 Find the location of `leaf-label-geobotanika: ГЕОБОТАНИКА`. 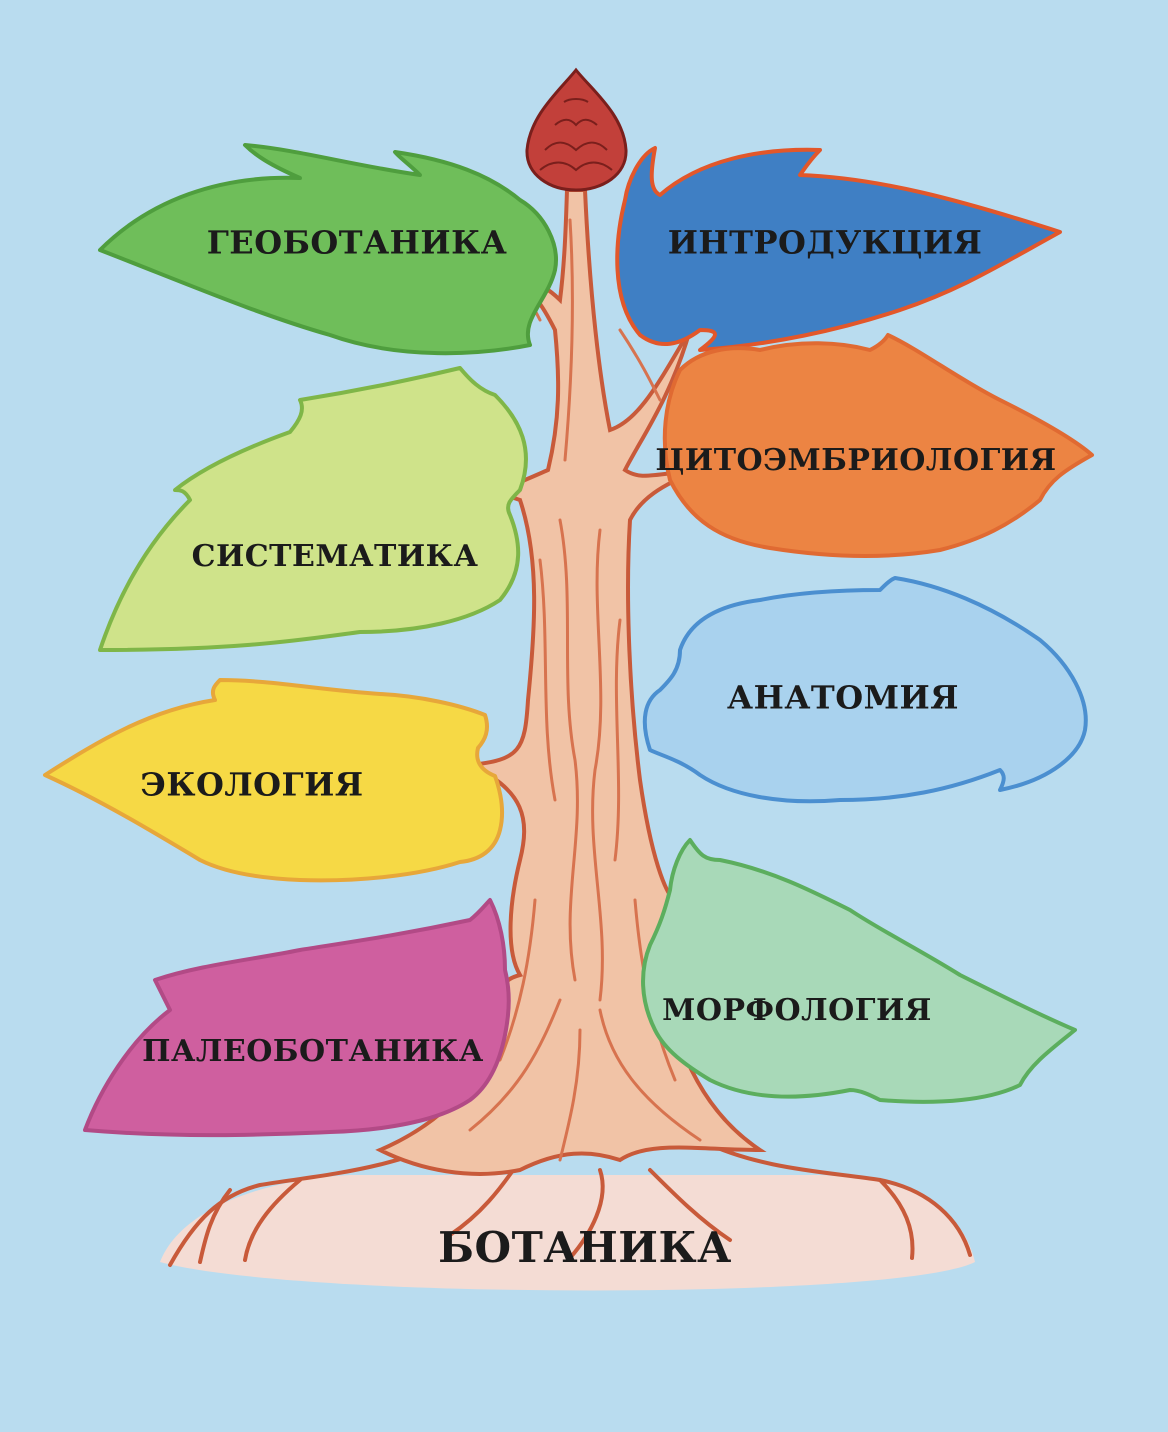

leaf-label-geobotanika: ГЕОБОТАНИКА is located at coordinates (357, 243).